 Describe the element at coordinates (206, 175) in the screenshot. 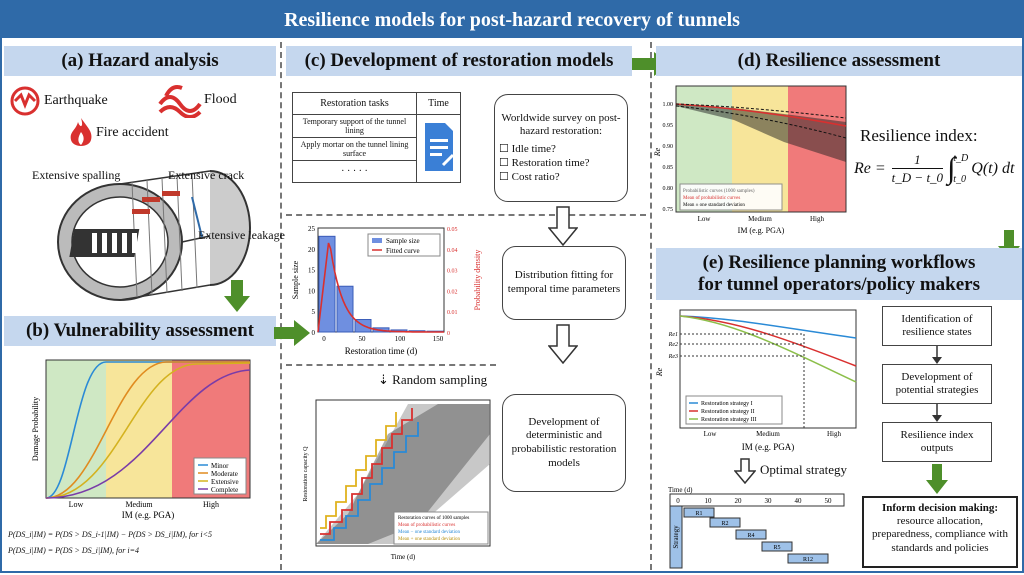

I see `label-crack: Extensive crack` at that location.